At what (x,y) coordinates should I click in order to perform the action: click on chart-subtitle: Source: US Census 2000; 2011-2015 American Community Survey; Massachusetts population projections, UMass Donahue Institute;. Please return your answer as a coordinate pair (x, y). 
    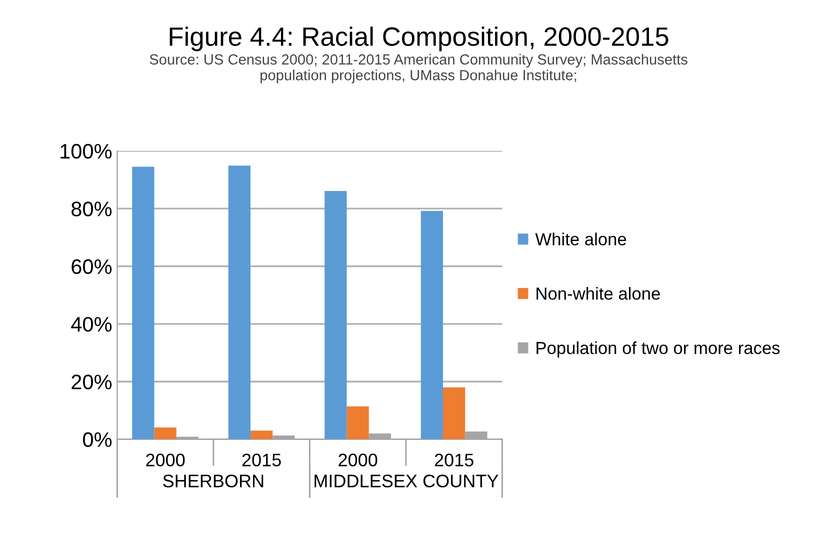
    Looking at the image, I should click on (419, 69).